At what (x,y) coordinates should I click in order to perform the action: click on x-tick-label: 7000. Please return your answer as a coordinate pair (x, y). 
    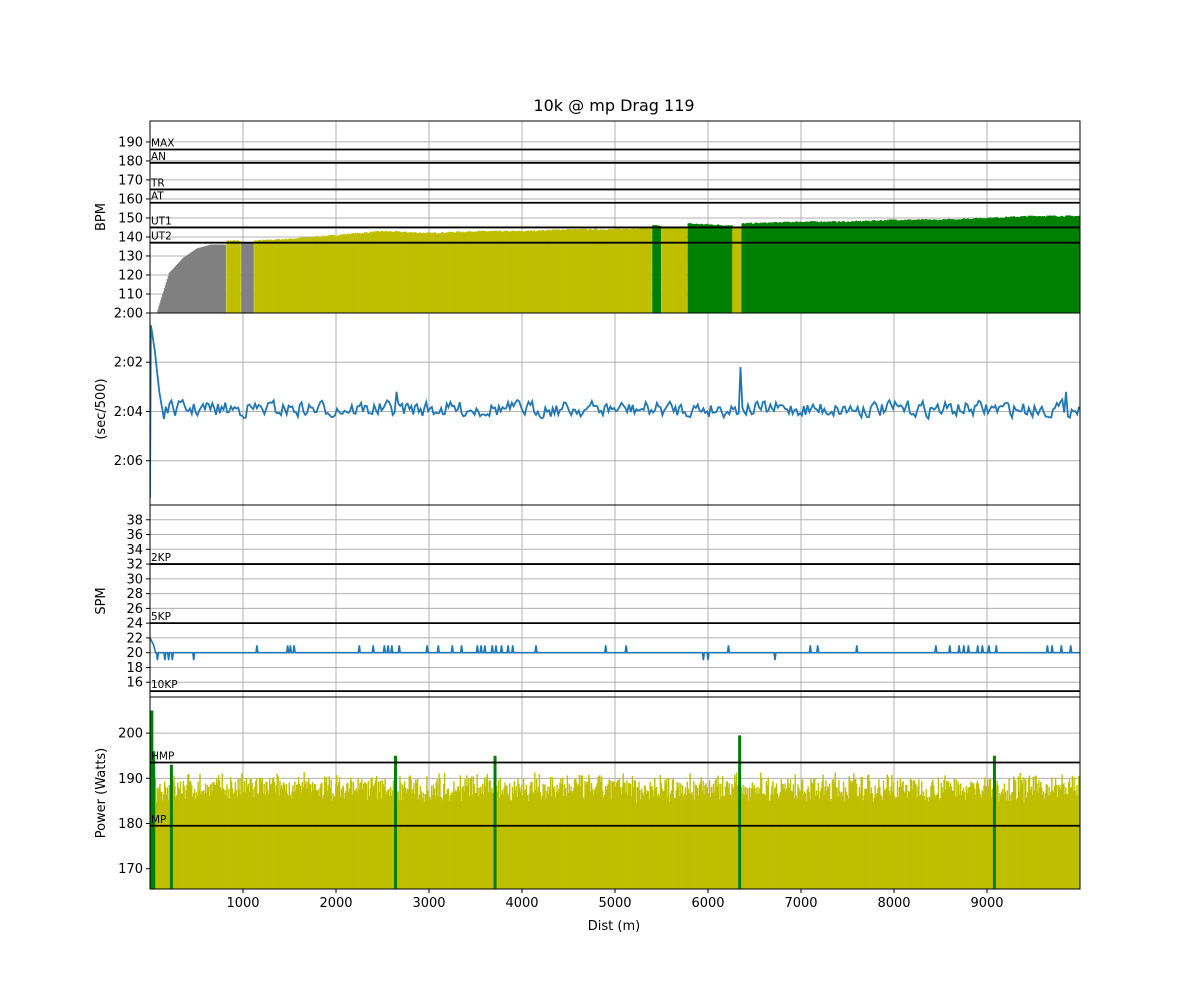
    Looking at the image, I should click on (800, 903).